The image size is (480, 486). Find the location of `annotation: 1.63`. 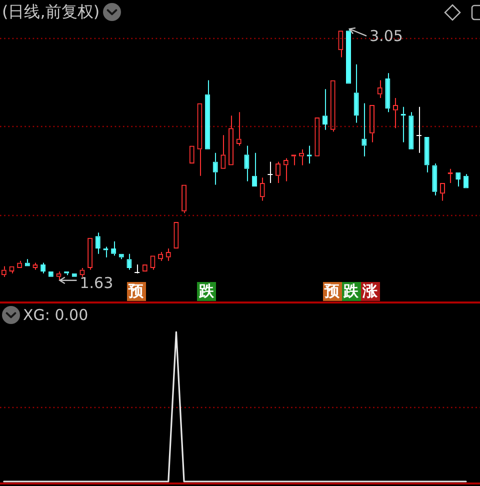

annotation: 1.63 is located at coordinates (97, 283).